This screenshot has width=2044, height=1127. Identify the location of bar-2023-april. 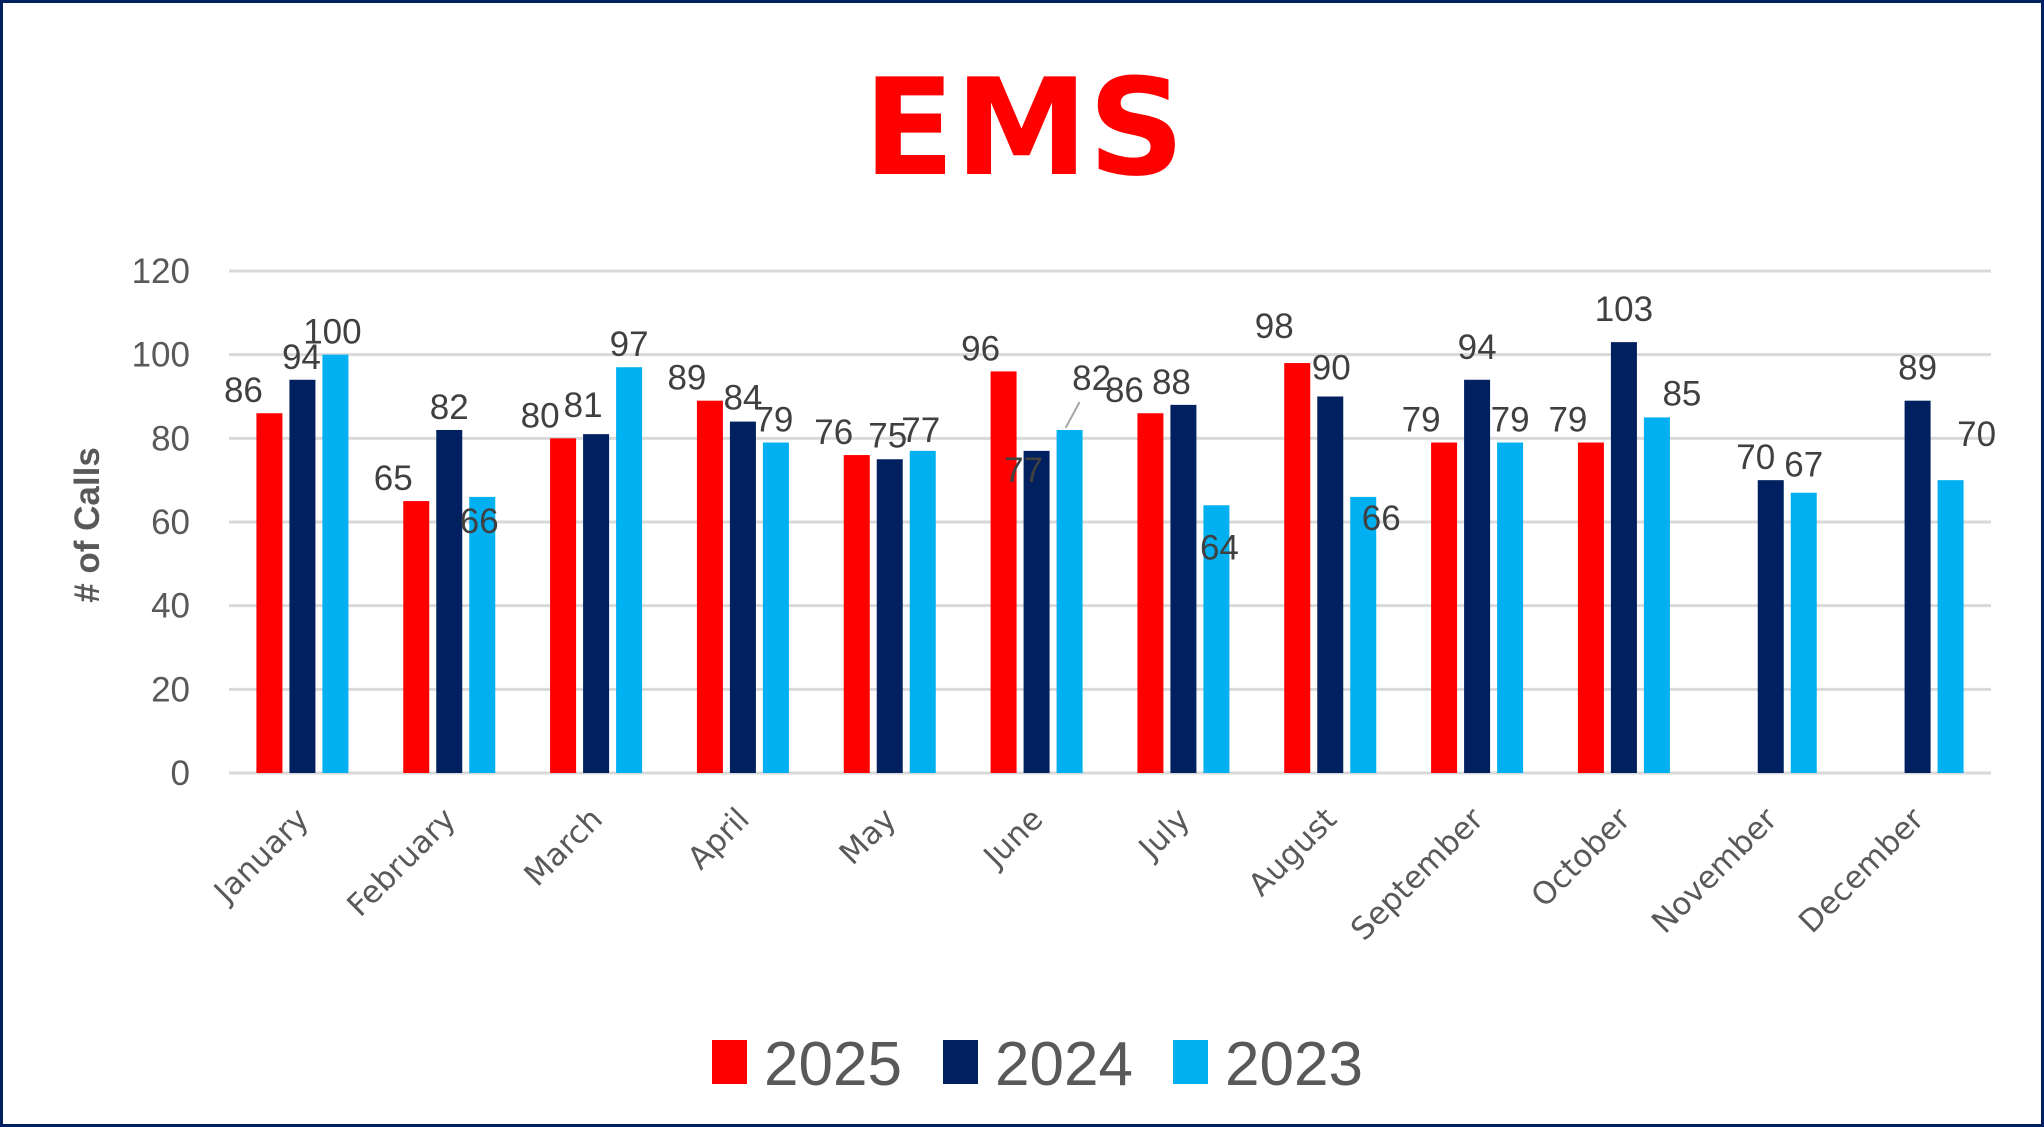
(775, 607).